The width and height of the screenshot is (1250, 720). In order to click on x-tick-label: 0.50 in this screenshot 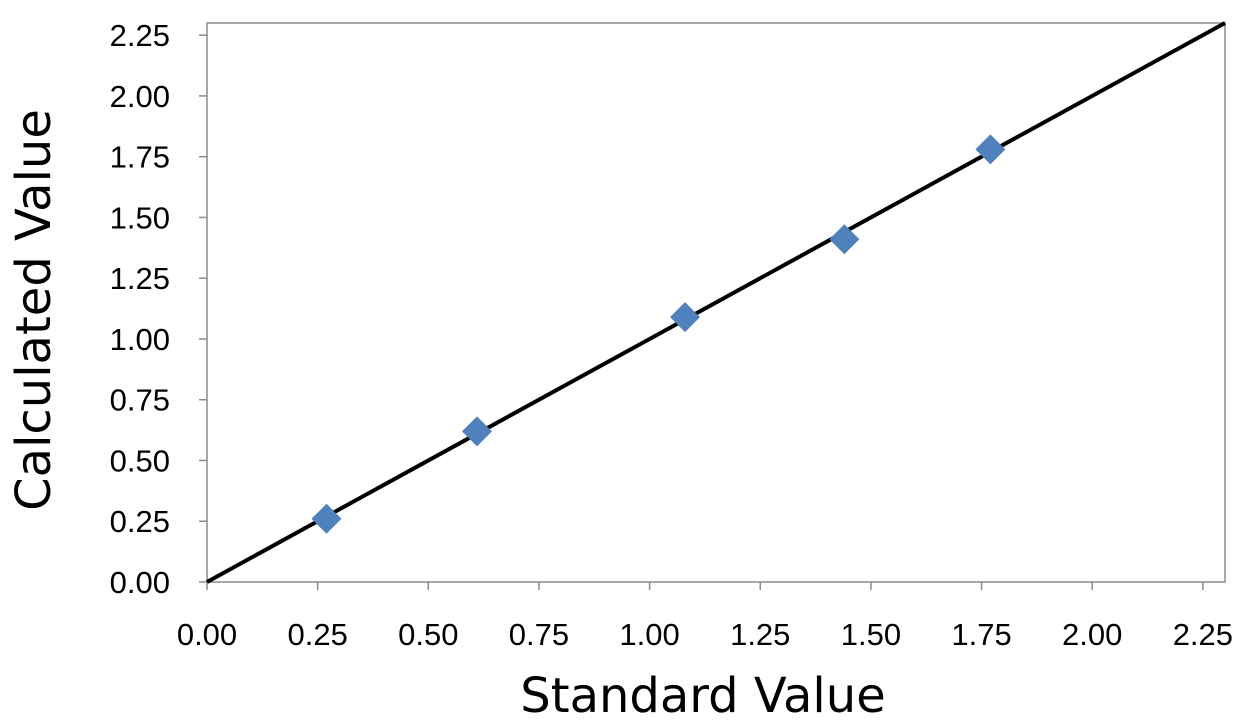, I will do `click(428, 634)`.